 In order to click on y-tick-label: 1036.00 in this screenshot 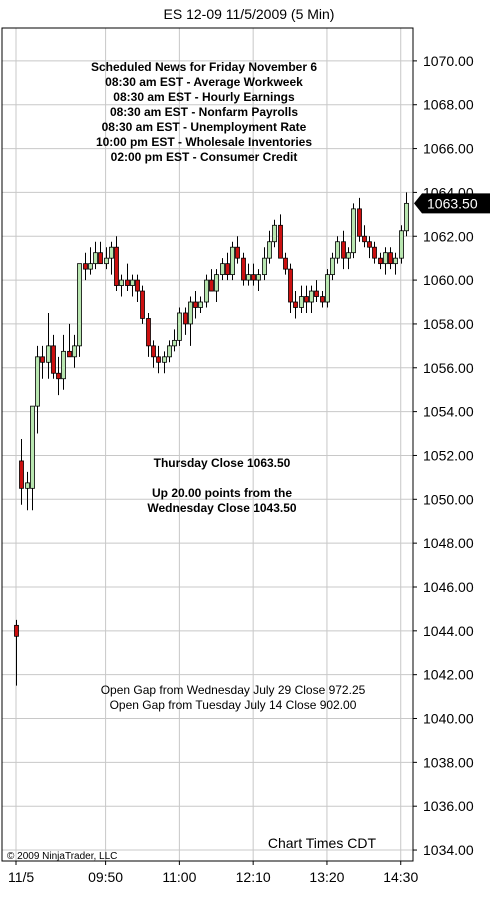, I will do `click(448, 806)`.